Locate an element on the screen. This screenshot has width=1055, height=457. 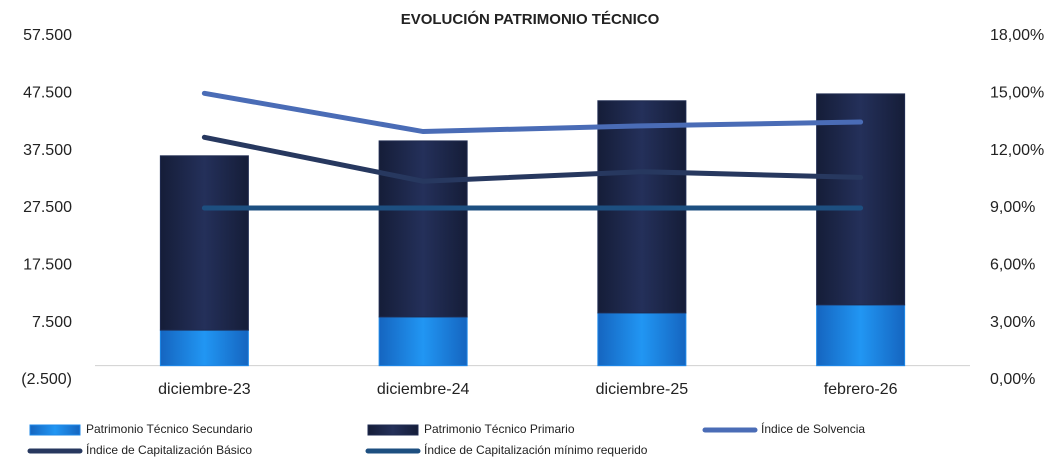
x-tick-label: febrero-26 is located at coordinates (861, 389).